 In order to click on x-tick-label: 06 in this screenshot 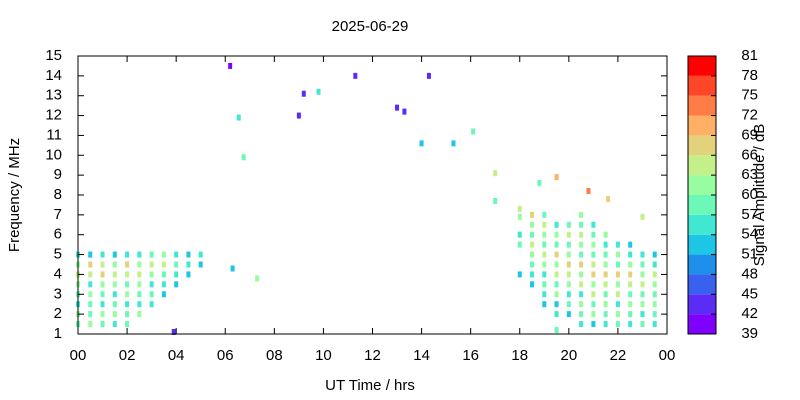, I will do `click(225, 355)`.